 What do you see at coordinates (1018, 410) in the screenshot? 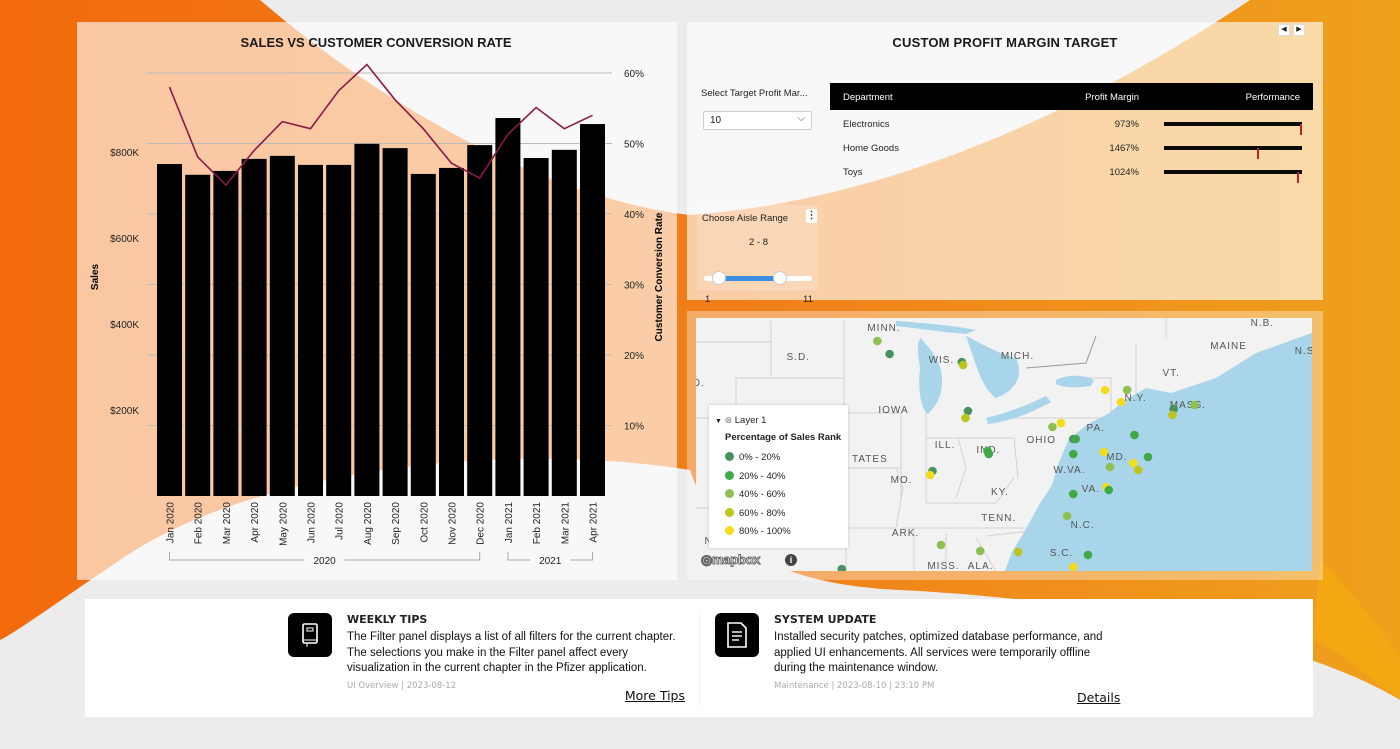
I see `lake-erie` at bounding box center [1018, 410].